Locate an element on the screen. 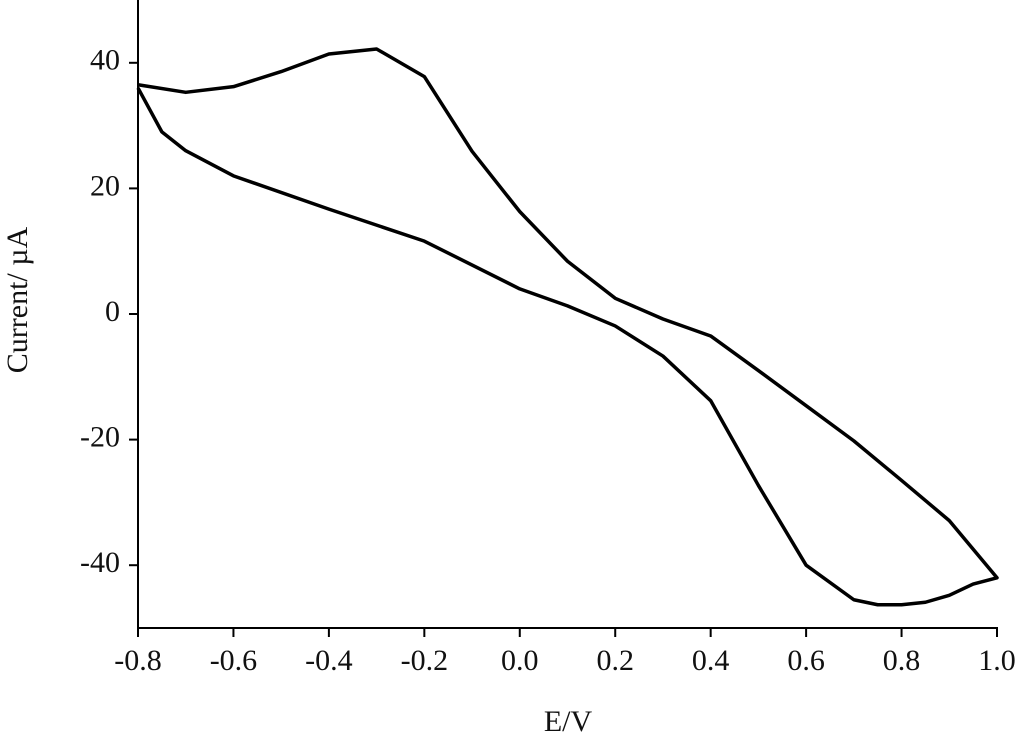 This screenshot has height=743, width=1024. x-tick-label: 0.2 is located at coordinates (615, 660).